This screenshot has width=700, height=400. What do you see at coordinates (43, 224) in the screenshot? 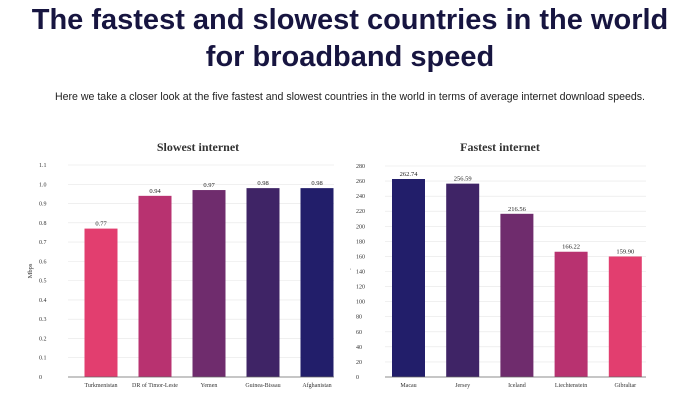
I see `slow-y-tick-label: 0.8` at bounding box center [43, 224].